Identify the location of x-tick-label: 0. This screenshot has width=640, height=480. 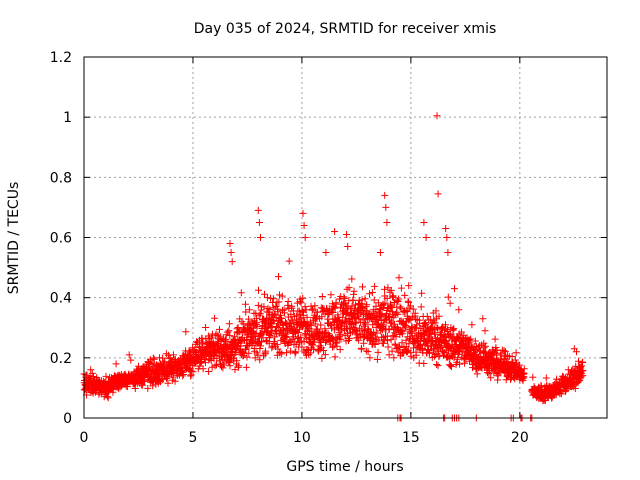
(84, 438).